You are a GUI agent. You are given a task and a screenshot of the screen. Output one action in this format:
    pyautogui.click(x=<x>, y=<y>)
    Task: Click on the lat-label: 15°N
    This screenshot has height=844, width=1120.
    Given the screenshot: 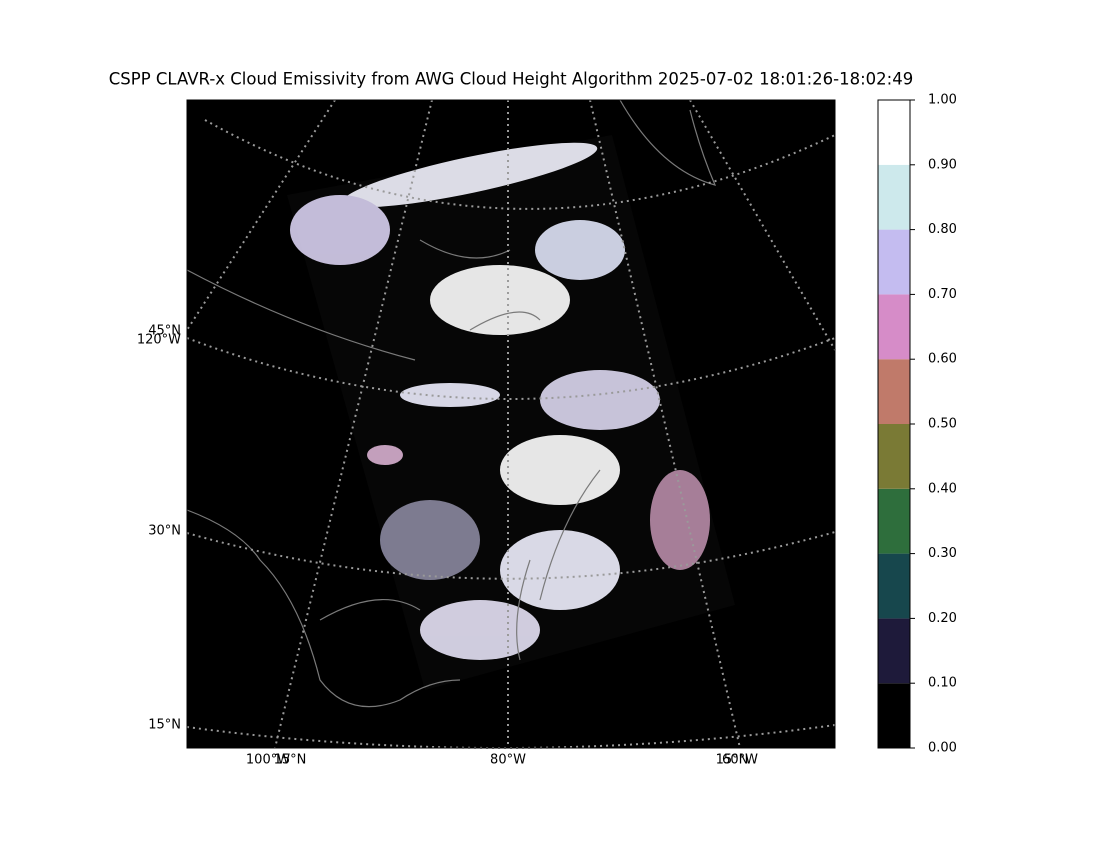 What is the action you would take?
    pyautogui.click(x=164, y=725)
    